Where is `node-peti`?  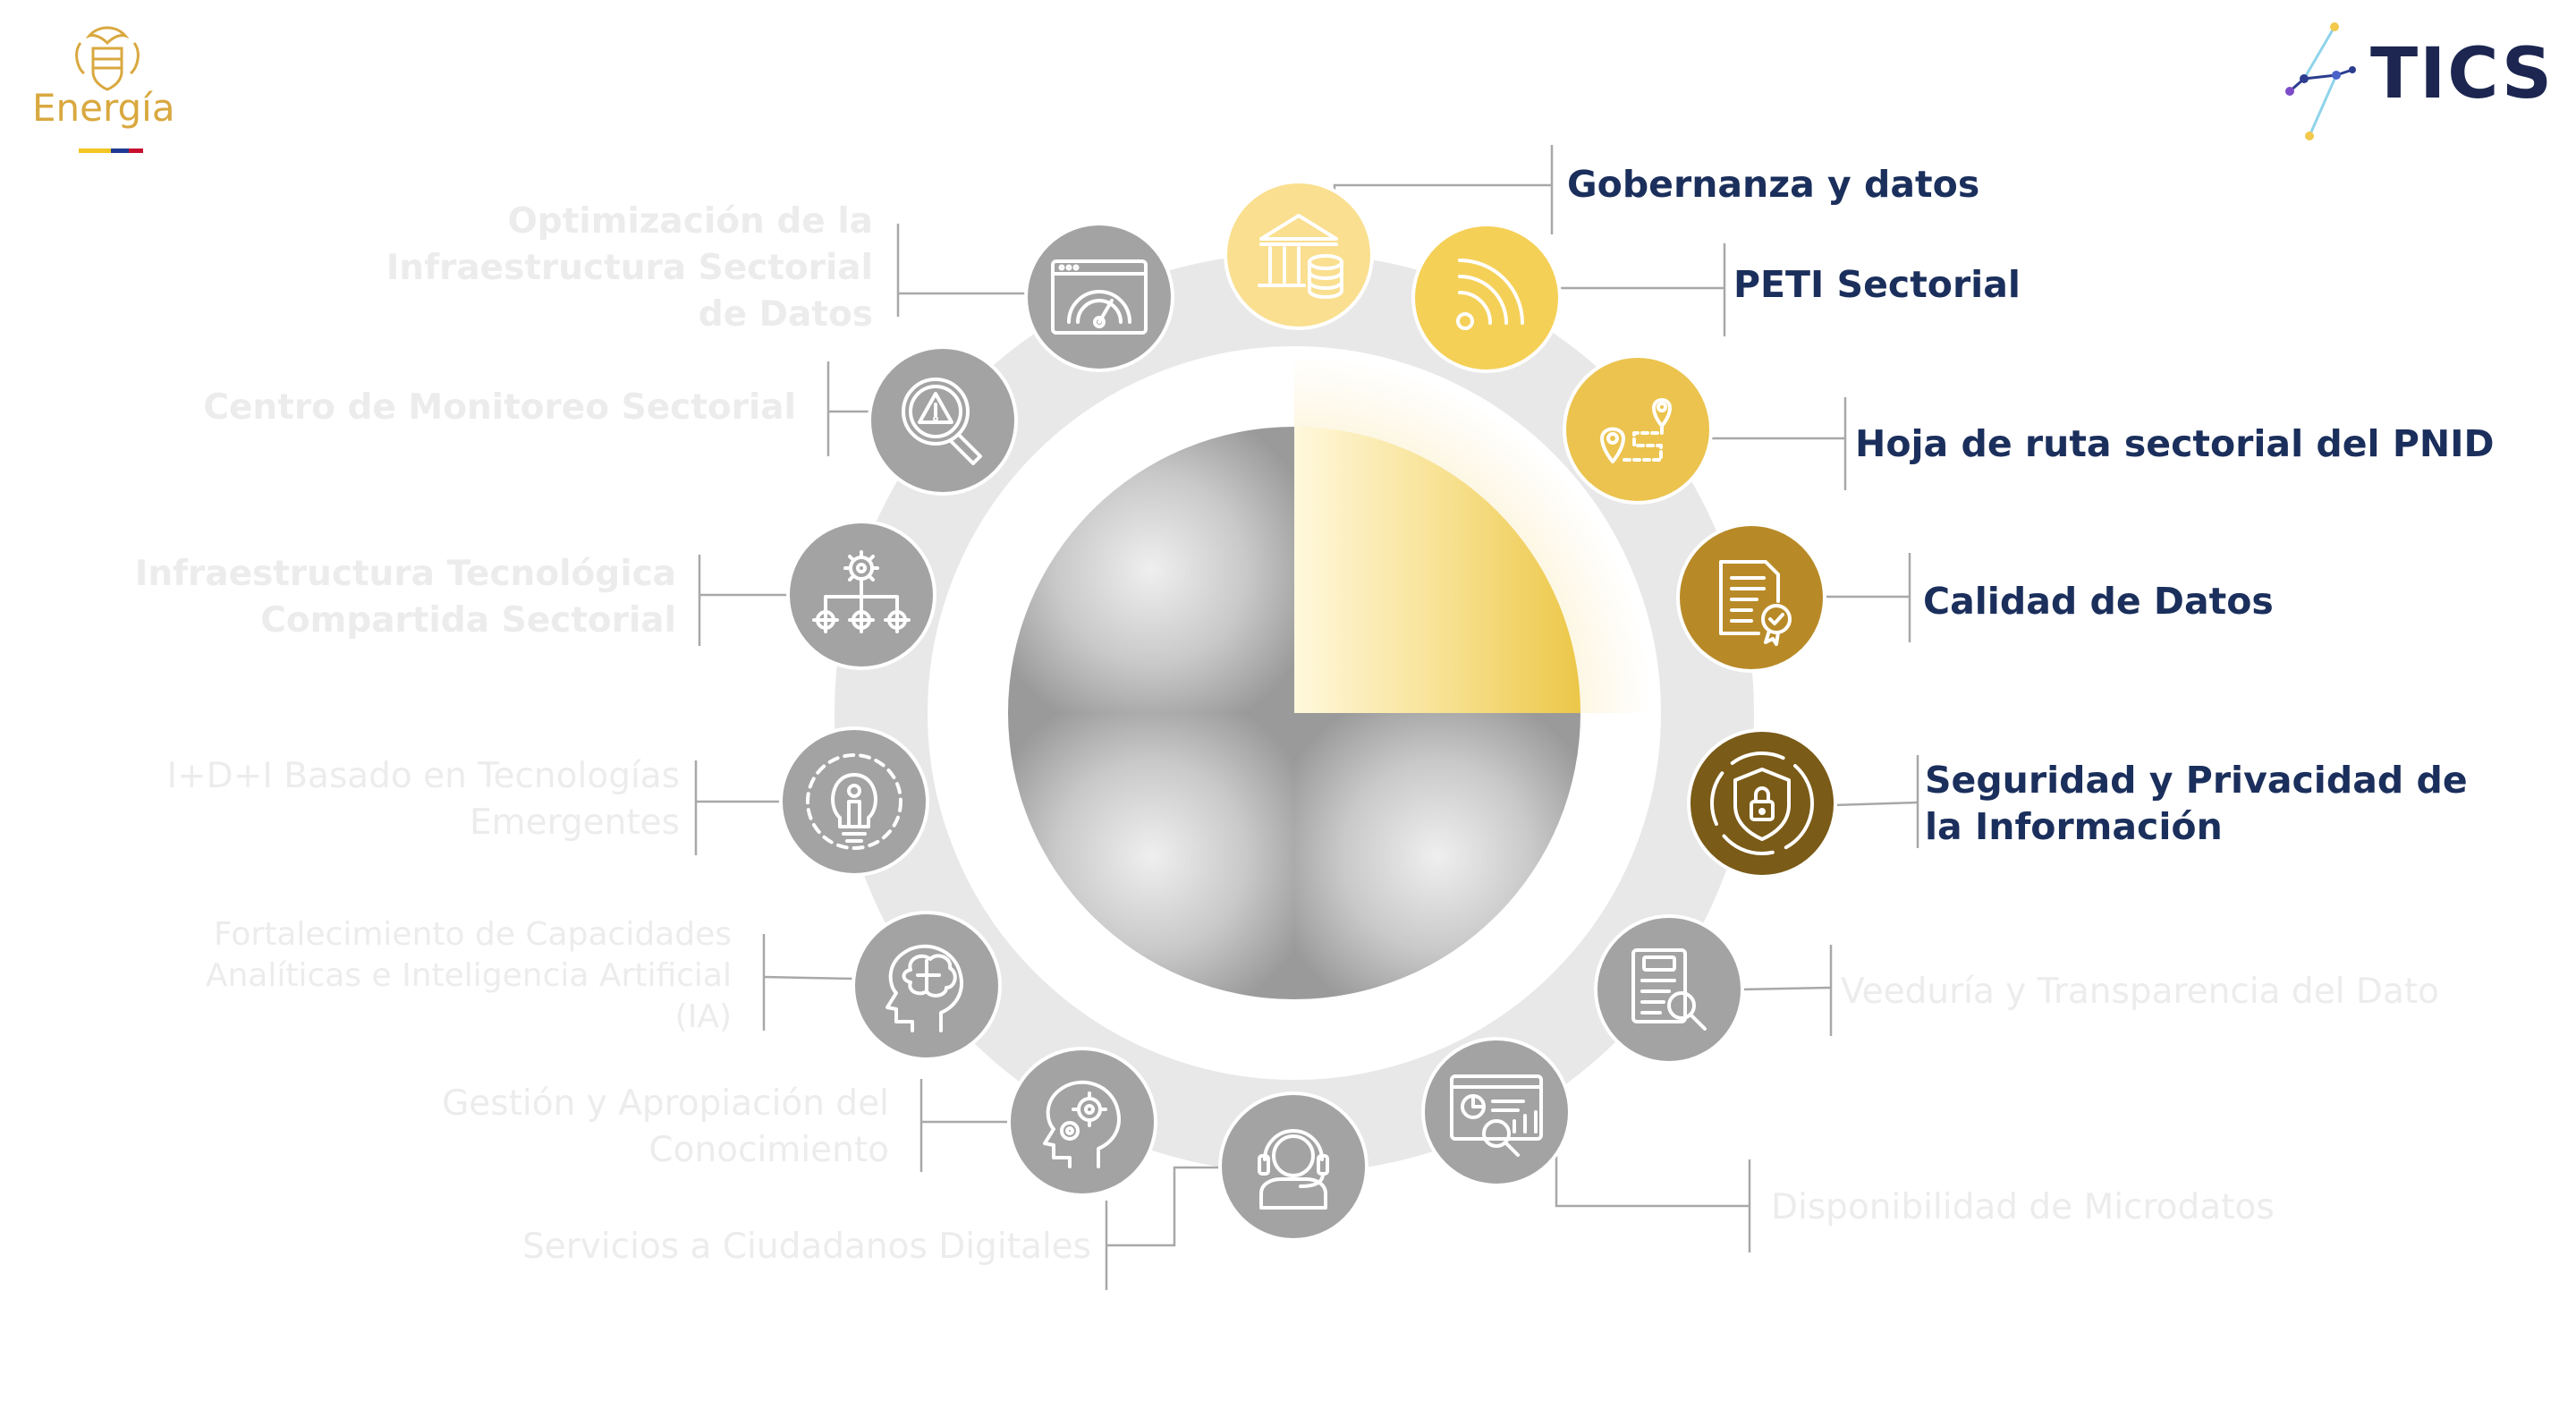 node-peti is located at coordinates (1486, 298).